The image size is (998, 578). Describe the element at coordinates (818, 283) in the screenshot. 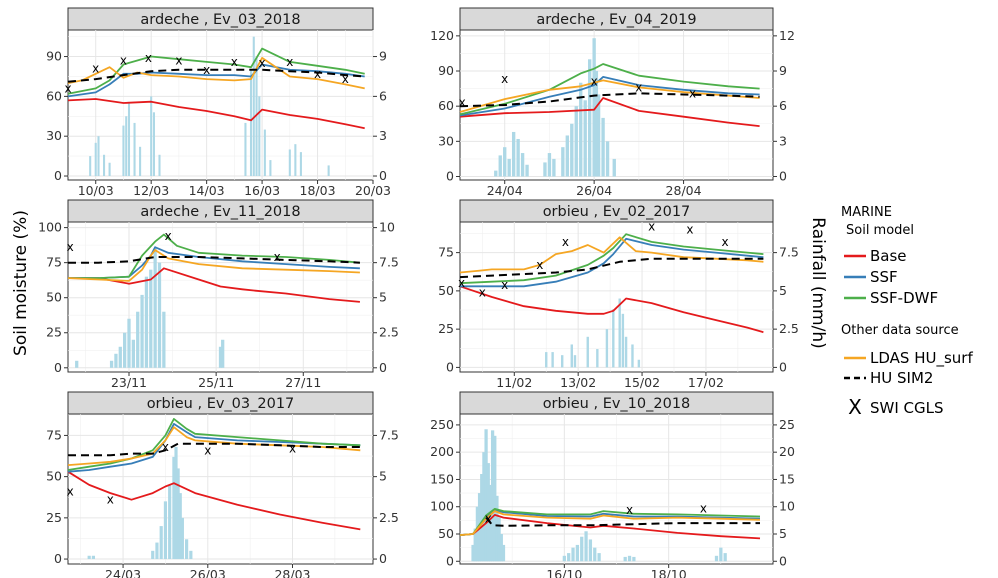

I see `y-right-axis-title: Rainfall (mm/h)` at that location.